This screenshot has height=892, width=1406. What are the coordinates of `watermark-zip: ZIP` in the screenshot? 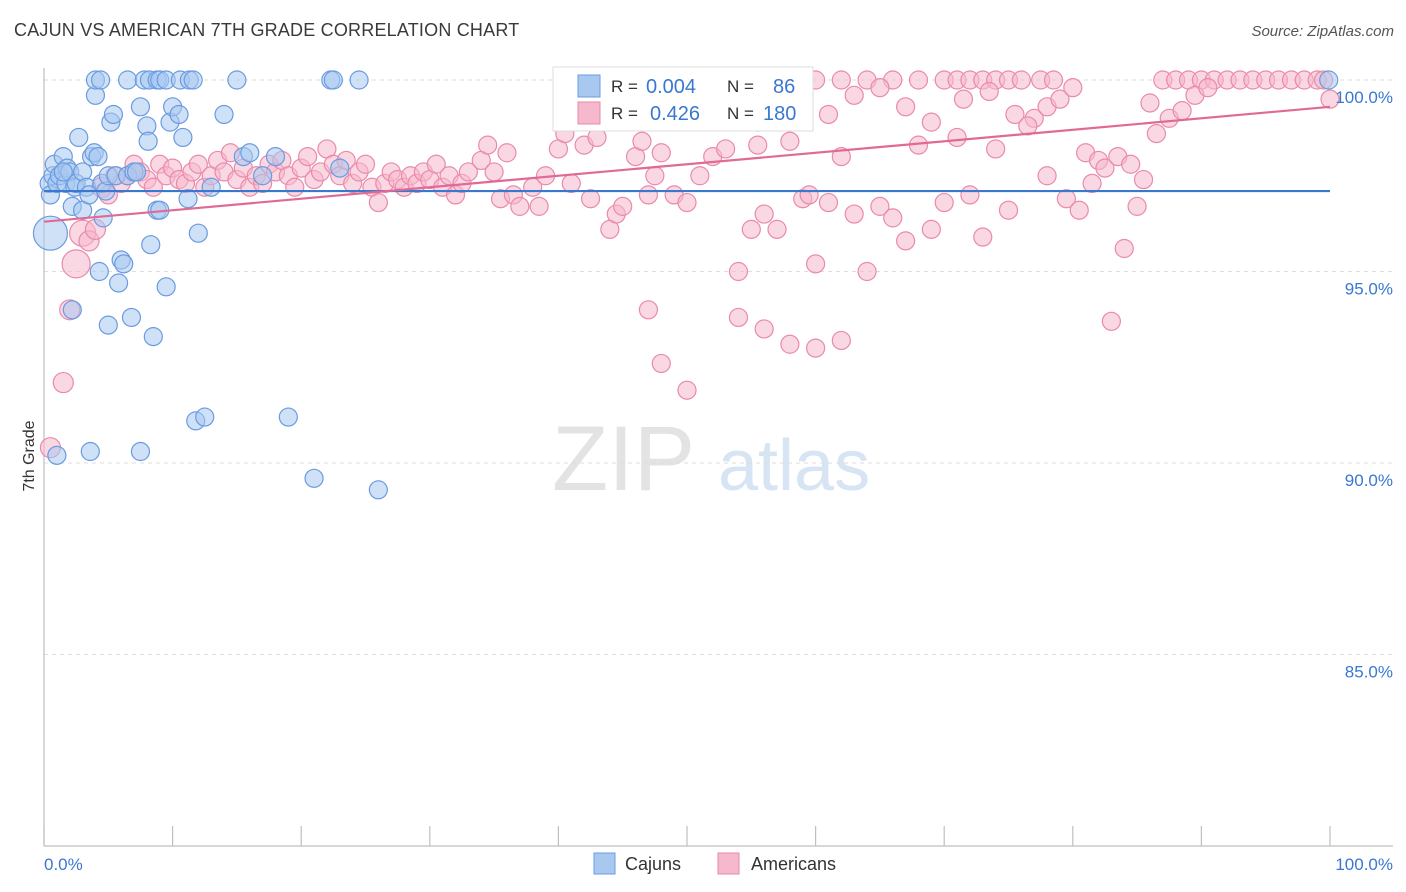 It's located at (623, 459).